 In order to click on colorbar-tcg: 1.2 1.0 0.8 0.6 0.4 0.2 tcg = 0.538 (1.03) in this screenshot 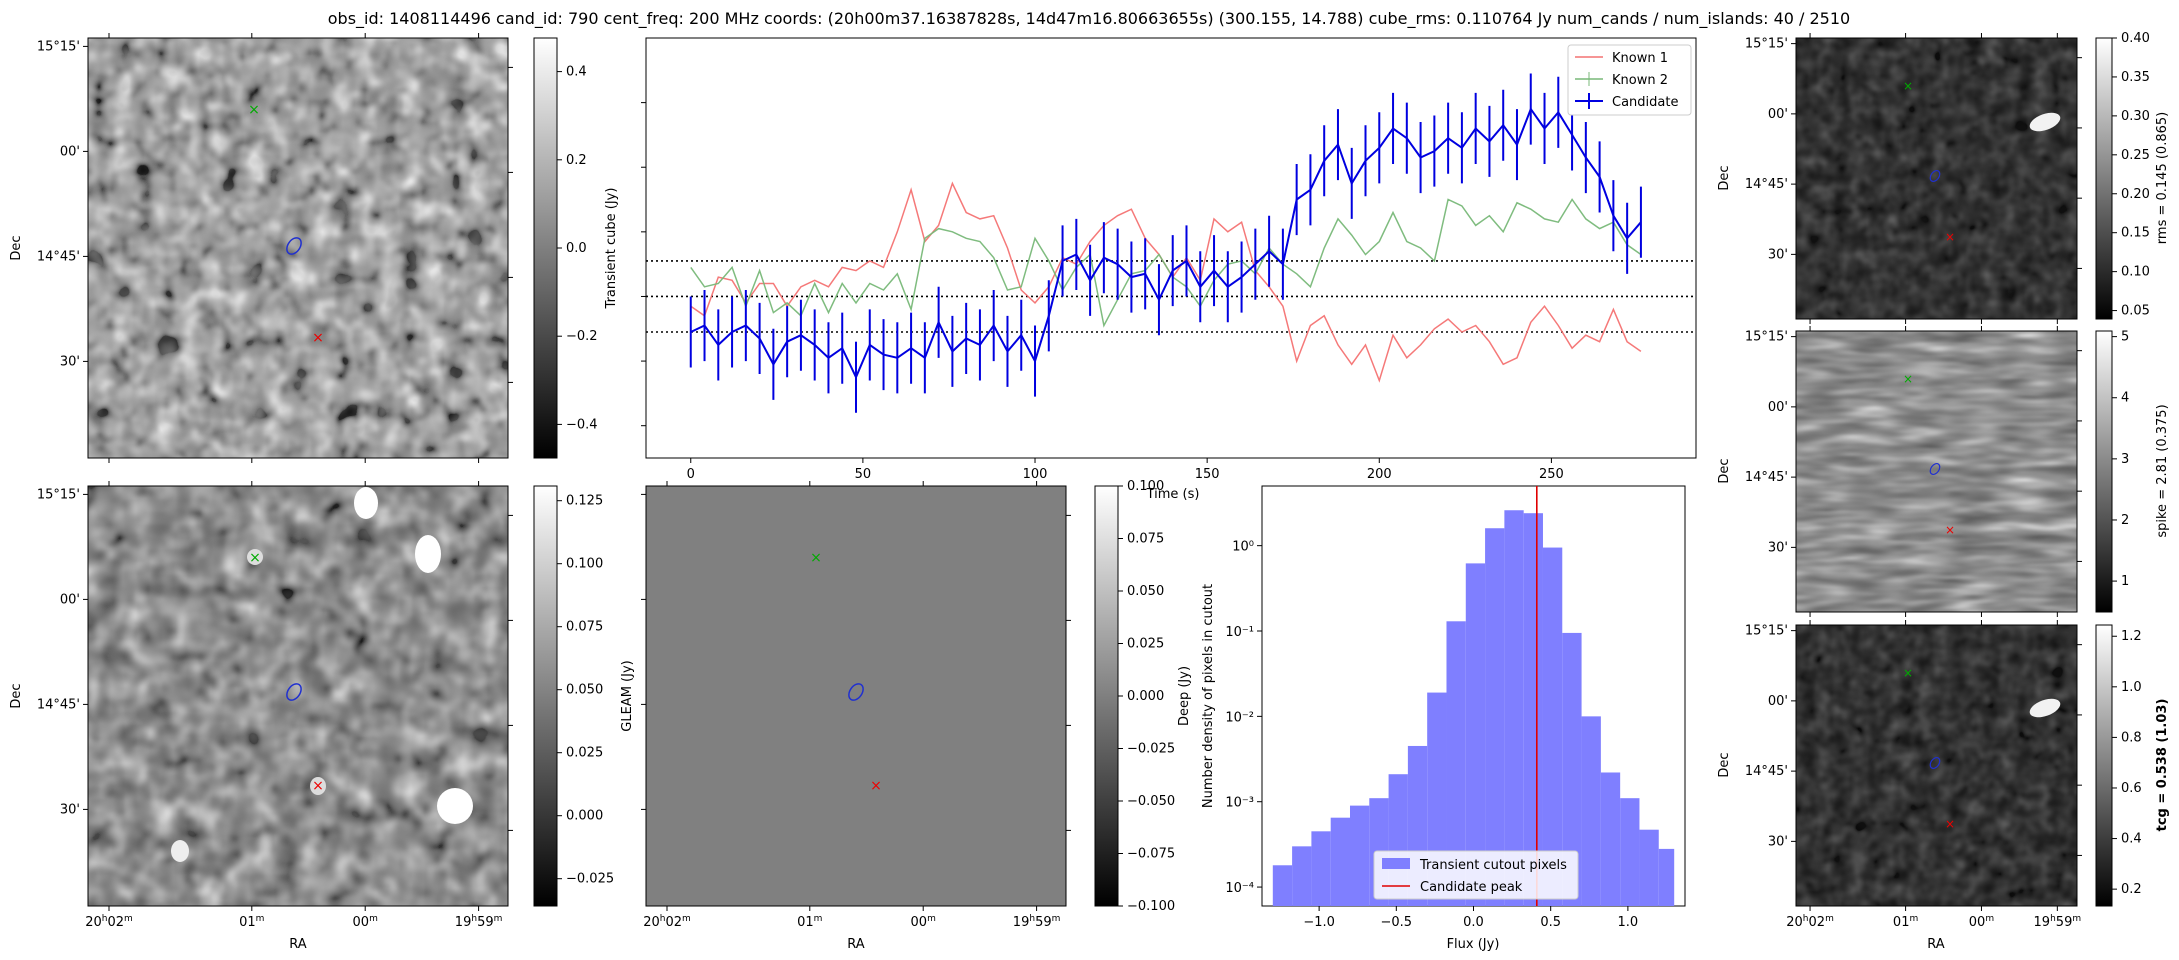, I will do `click(2132, 765)`.